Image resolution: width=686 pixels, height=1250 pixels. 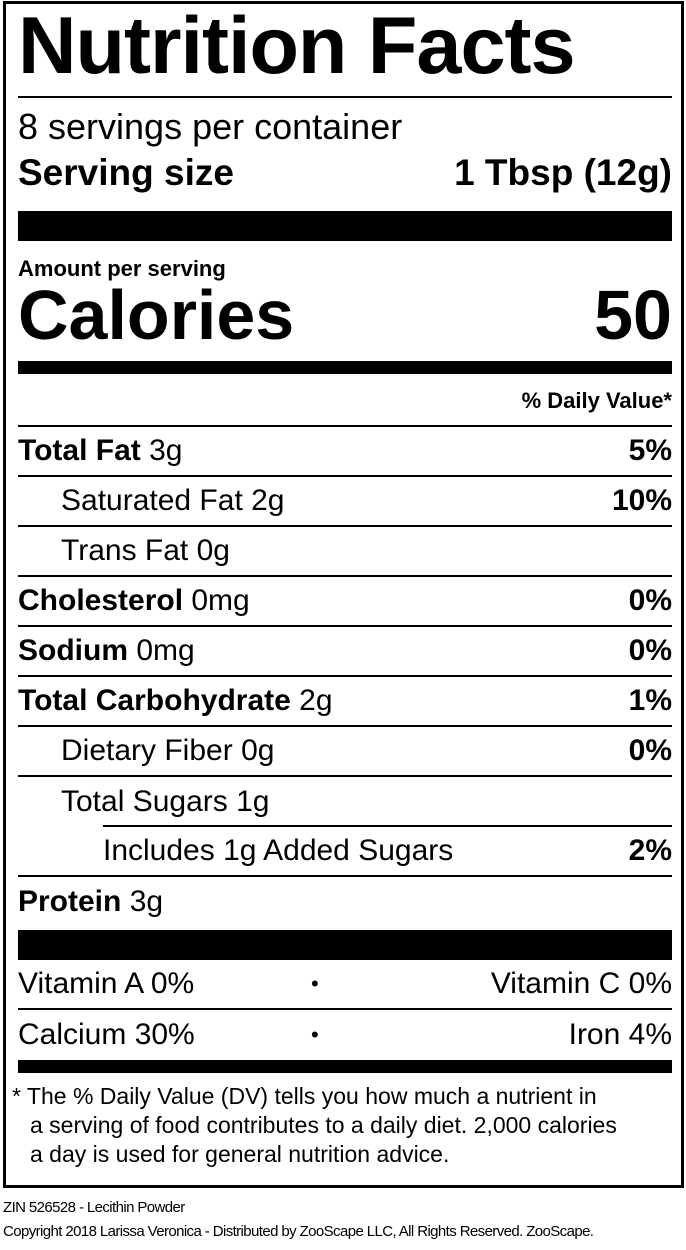 I want to click on product-line: ZIN 526528 - Lecithin Powder, so click(x=94, y=1207).